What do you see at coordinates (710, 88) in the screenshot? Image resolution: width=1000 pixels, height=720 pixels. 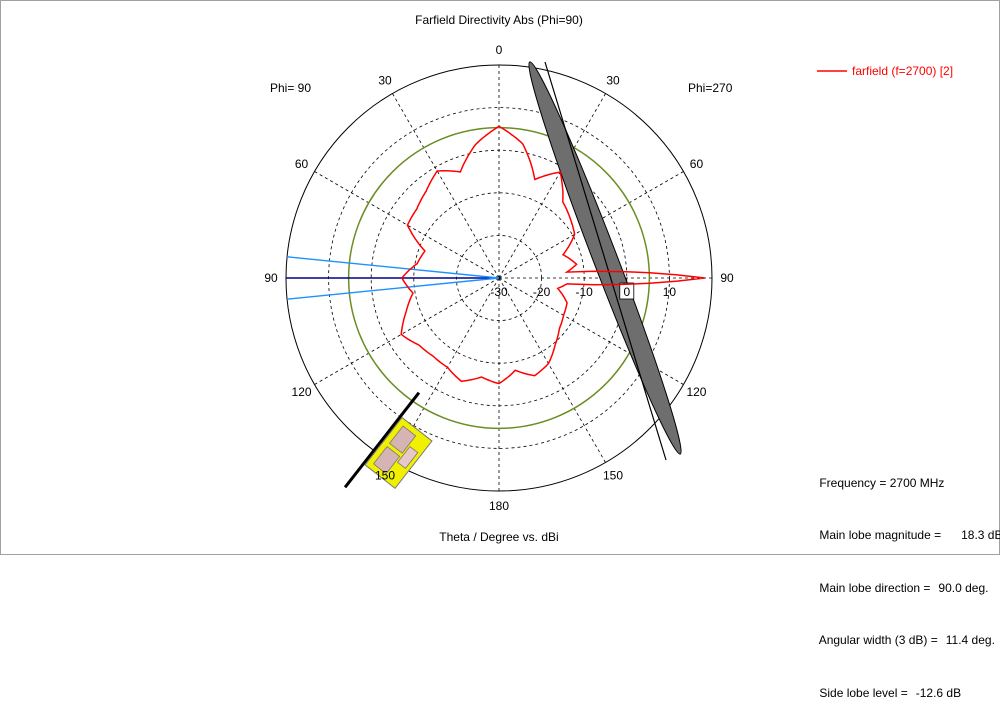 I see `right-phi-label: Phi=270` at bounding box center [710, 88].